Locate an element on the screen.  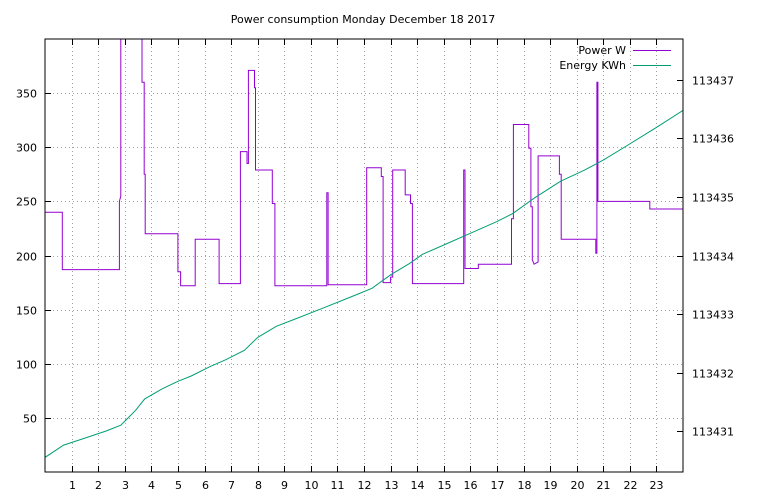
x-tick-label: 7 is located at coordinates (231, 485).